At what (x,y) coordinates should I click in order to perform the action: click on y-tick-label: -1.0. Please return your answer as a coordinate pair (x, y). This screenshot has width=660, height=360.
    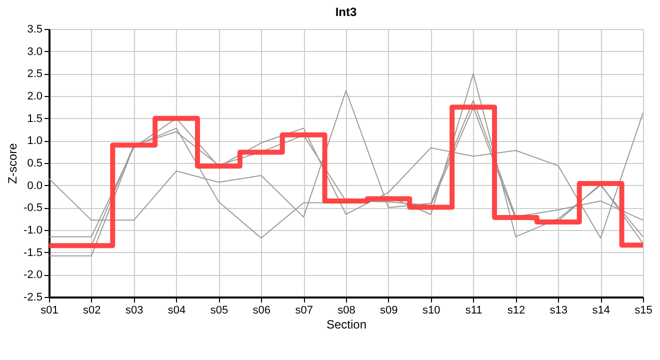
    Looking at the image, I should click on (33, 230).